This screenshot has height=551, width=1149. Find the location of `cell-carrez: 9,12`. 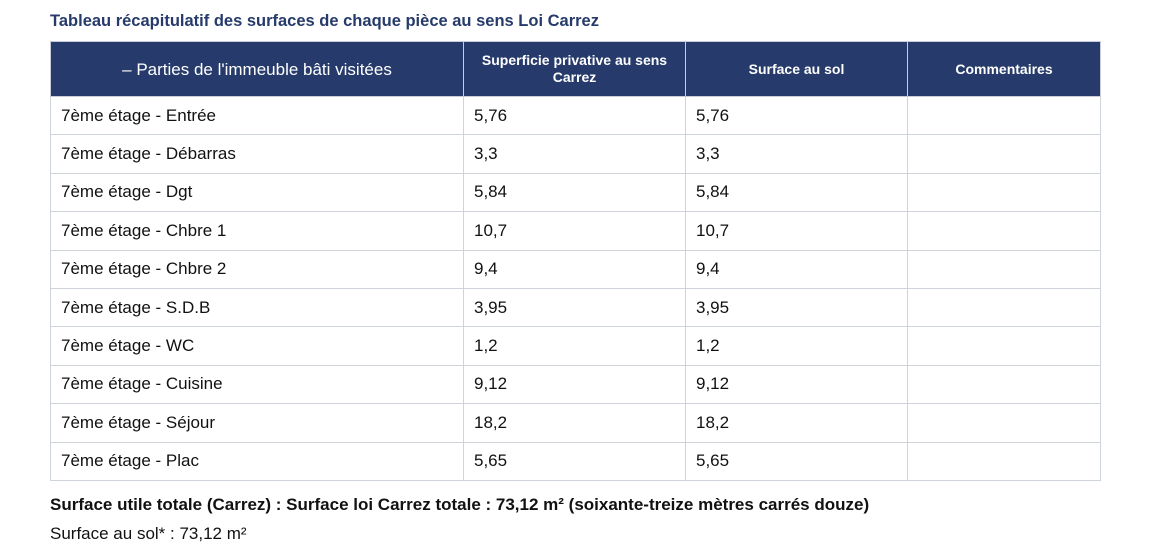

cell-carrez: 9,12 is located at coordinates (574, 384).